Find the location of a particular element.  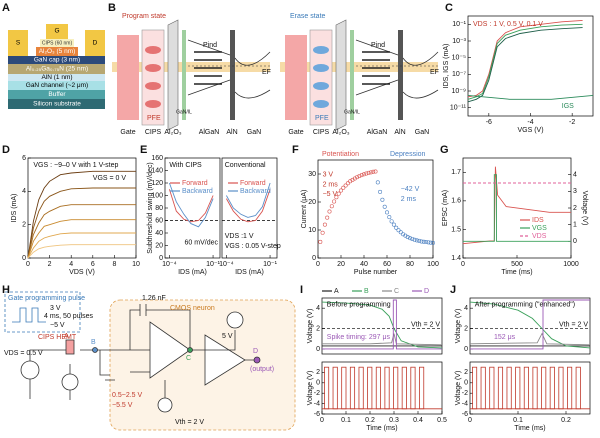

legend-label: VDS is located at coordinates (539, 236).